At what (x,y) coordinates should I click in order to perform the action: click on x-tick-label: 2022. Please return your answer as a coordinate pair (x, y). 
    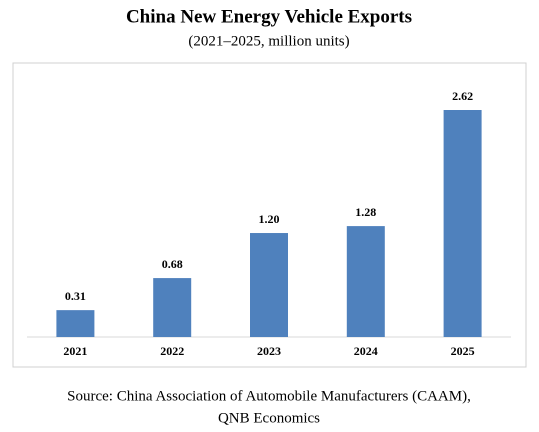
    Looking at the image, I should click on (172, 351).